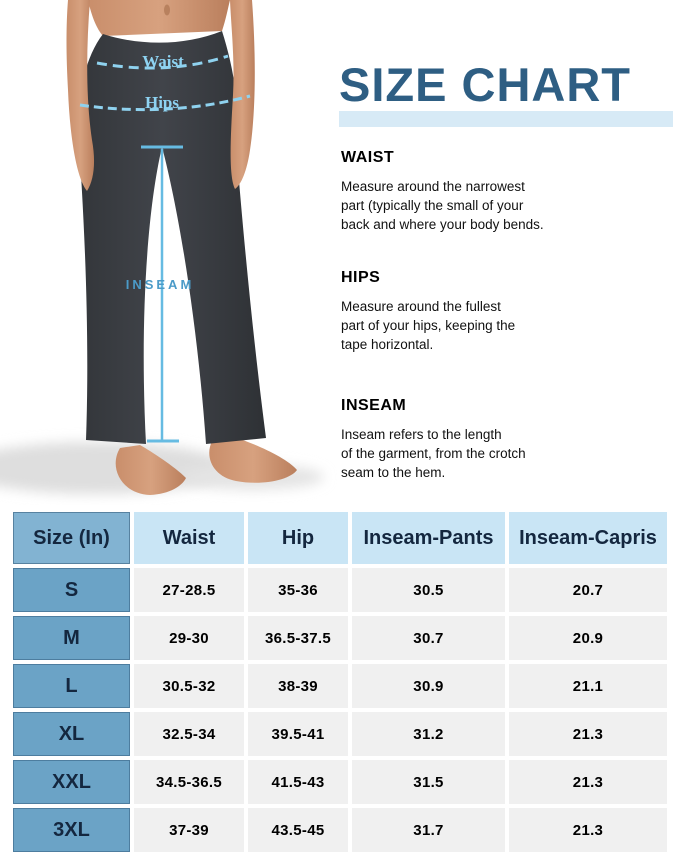 Image resolution: width=679 pixels, height=864 pixels. What do you see at coordinates (71, 590) in the screenshot?
I see `size-label-cell: S` at bounding box center [71, 590].